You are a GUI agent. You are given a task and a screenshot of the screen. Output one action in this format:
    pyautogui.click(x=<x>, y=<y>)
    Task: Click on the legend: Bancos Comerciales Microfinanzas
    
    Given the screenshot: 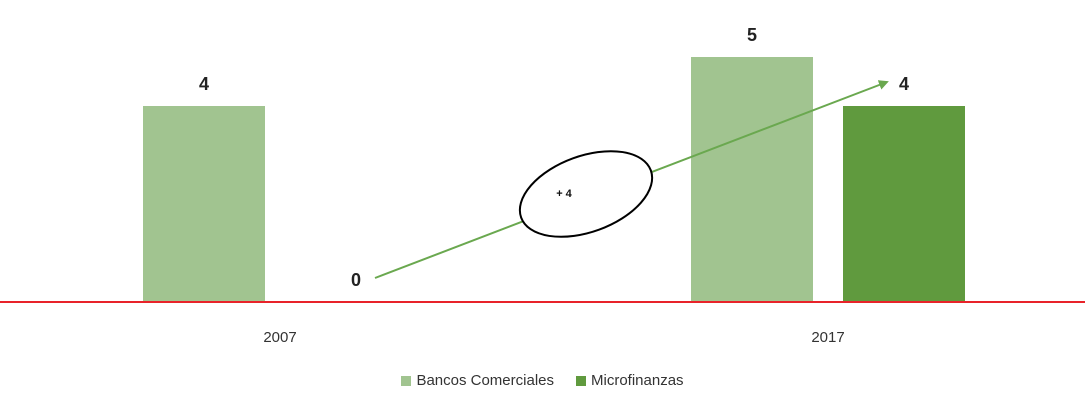 What is the action you would take?
    pyautogui.click(x=542, y=380)
    